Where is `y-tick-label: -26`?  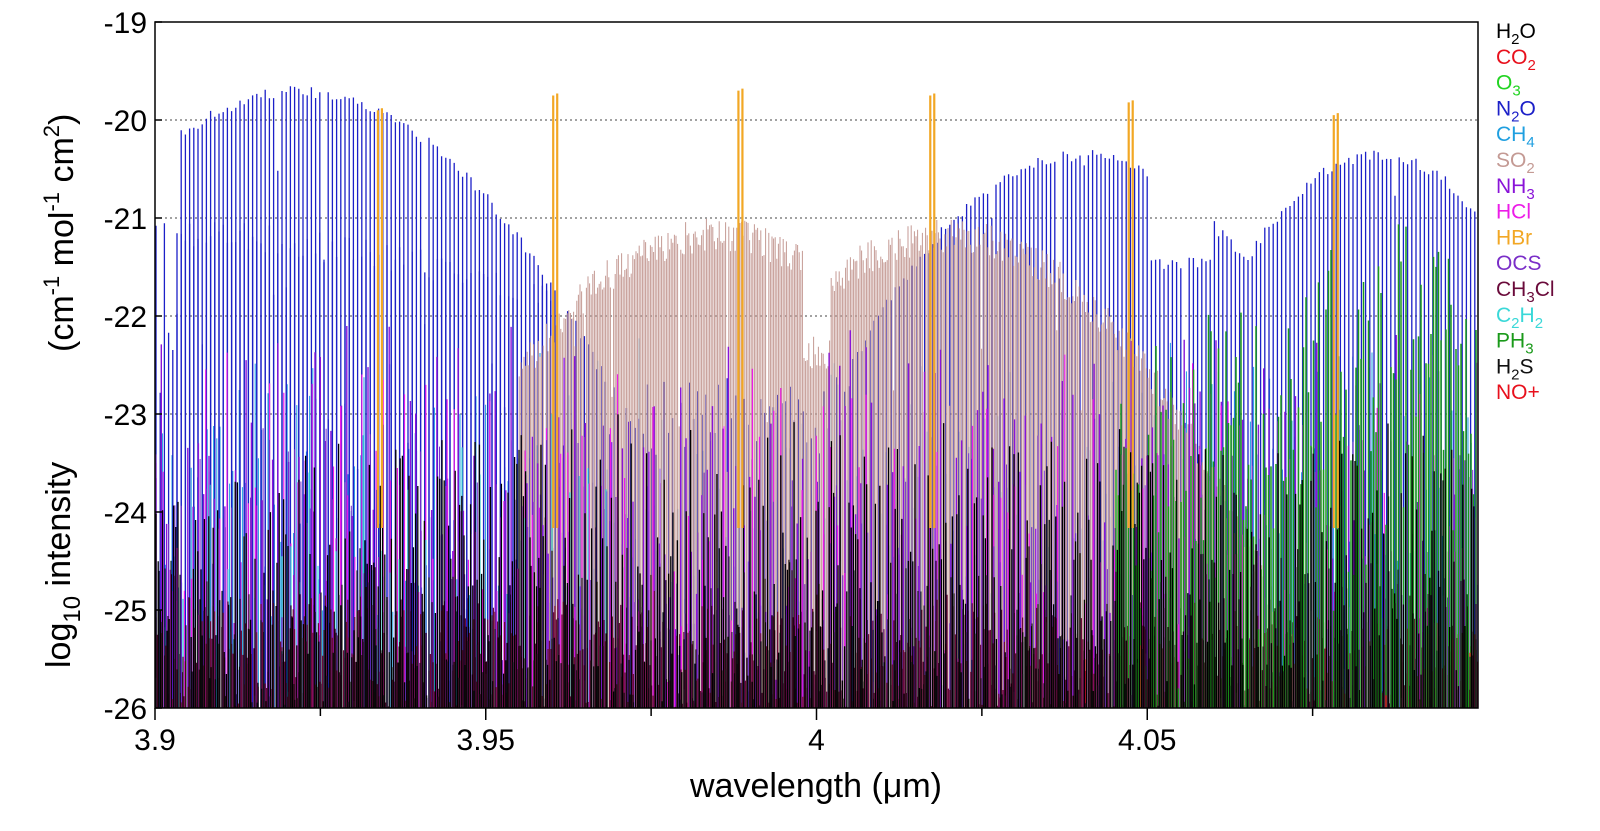 y-tick-label: -26 is located at coordinates (125, 709).